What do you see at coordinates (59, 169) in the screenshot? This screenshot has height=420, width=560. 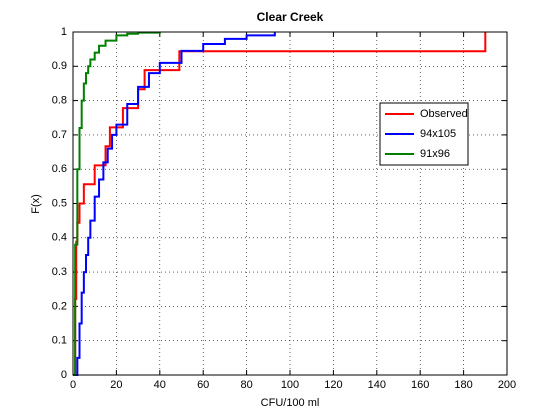 I see `y-tick-label: 0.6` at bounding box center [59, 169].